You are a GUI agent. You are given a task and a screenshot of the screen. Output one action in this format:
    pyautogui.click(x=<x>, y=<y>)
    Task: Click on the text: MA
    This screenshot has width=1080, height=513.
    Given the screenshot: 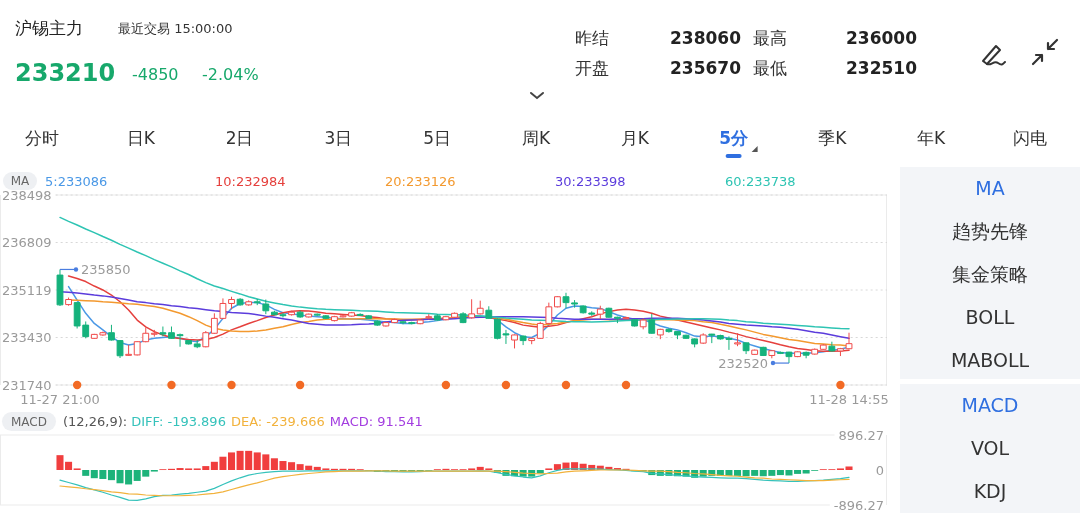 What is the action you would take?
    pyautogui.click(x=990, y=188)
    